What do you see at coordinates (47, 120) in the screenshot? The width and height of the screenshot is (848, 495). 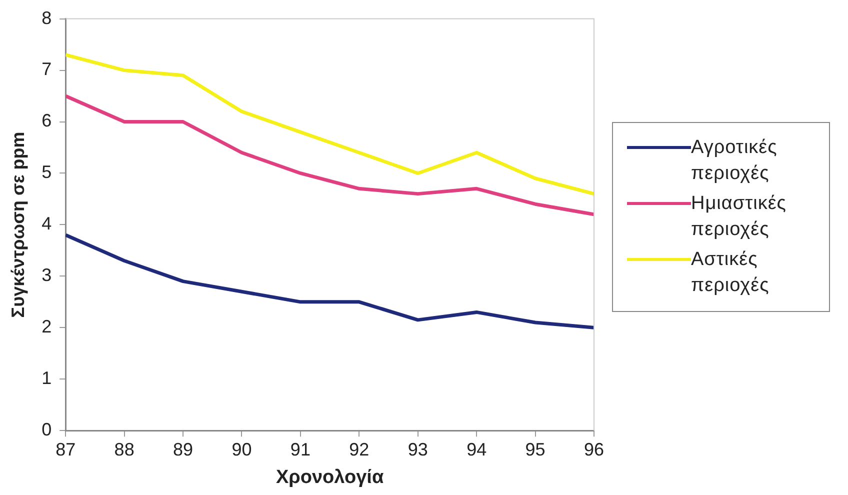 I see `y-tick-label: 6` at bounding box center [47, 120].